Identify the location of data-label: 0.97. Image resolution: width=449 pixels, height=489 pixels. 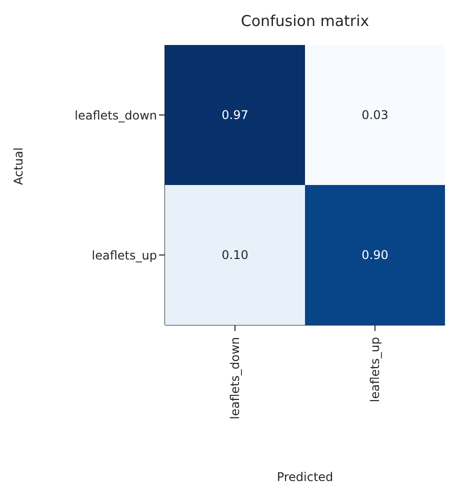
(235, 115).